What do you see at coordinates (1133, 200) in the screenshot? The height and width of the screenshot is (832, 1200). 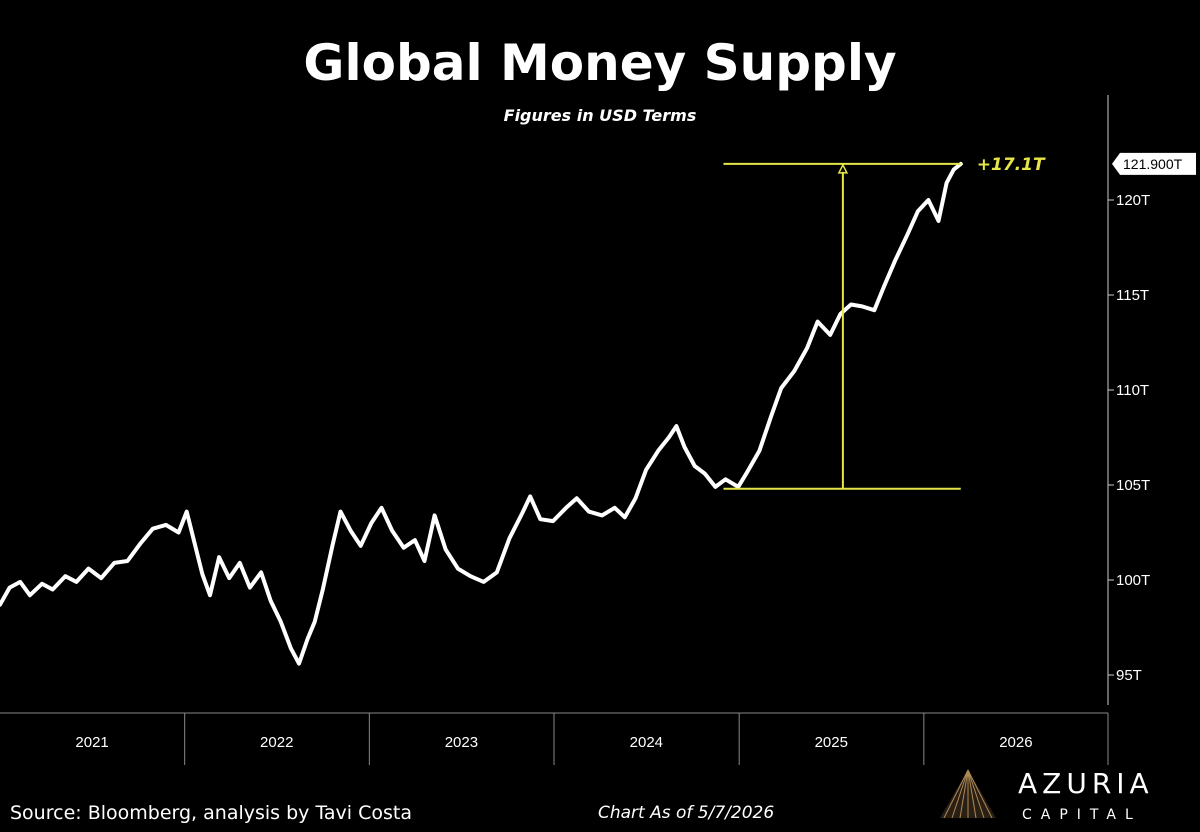 I see `y-tick-label: 120T` at bounding box center [1133, 200].